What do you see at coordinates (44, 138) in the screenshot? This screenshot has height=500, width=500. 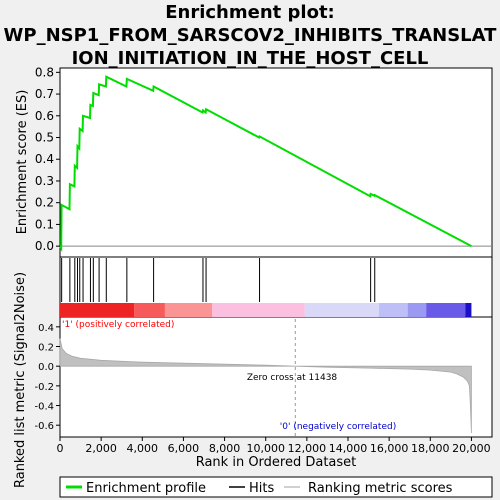 I see `es-tick-label-5: 0.5` at bounding box center [44, 138].